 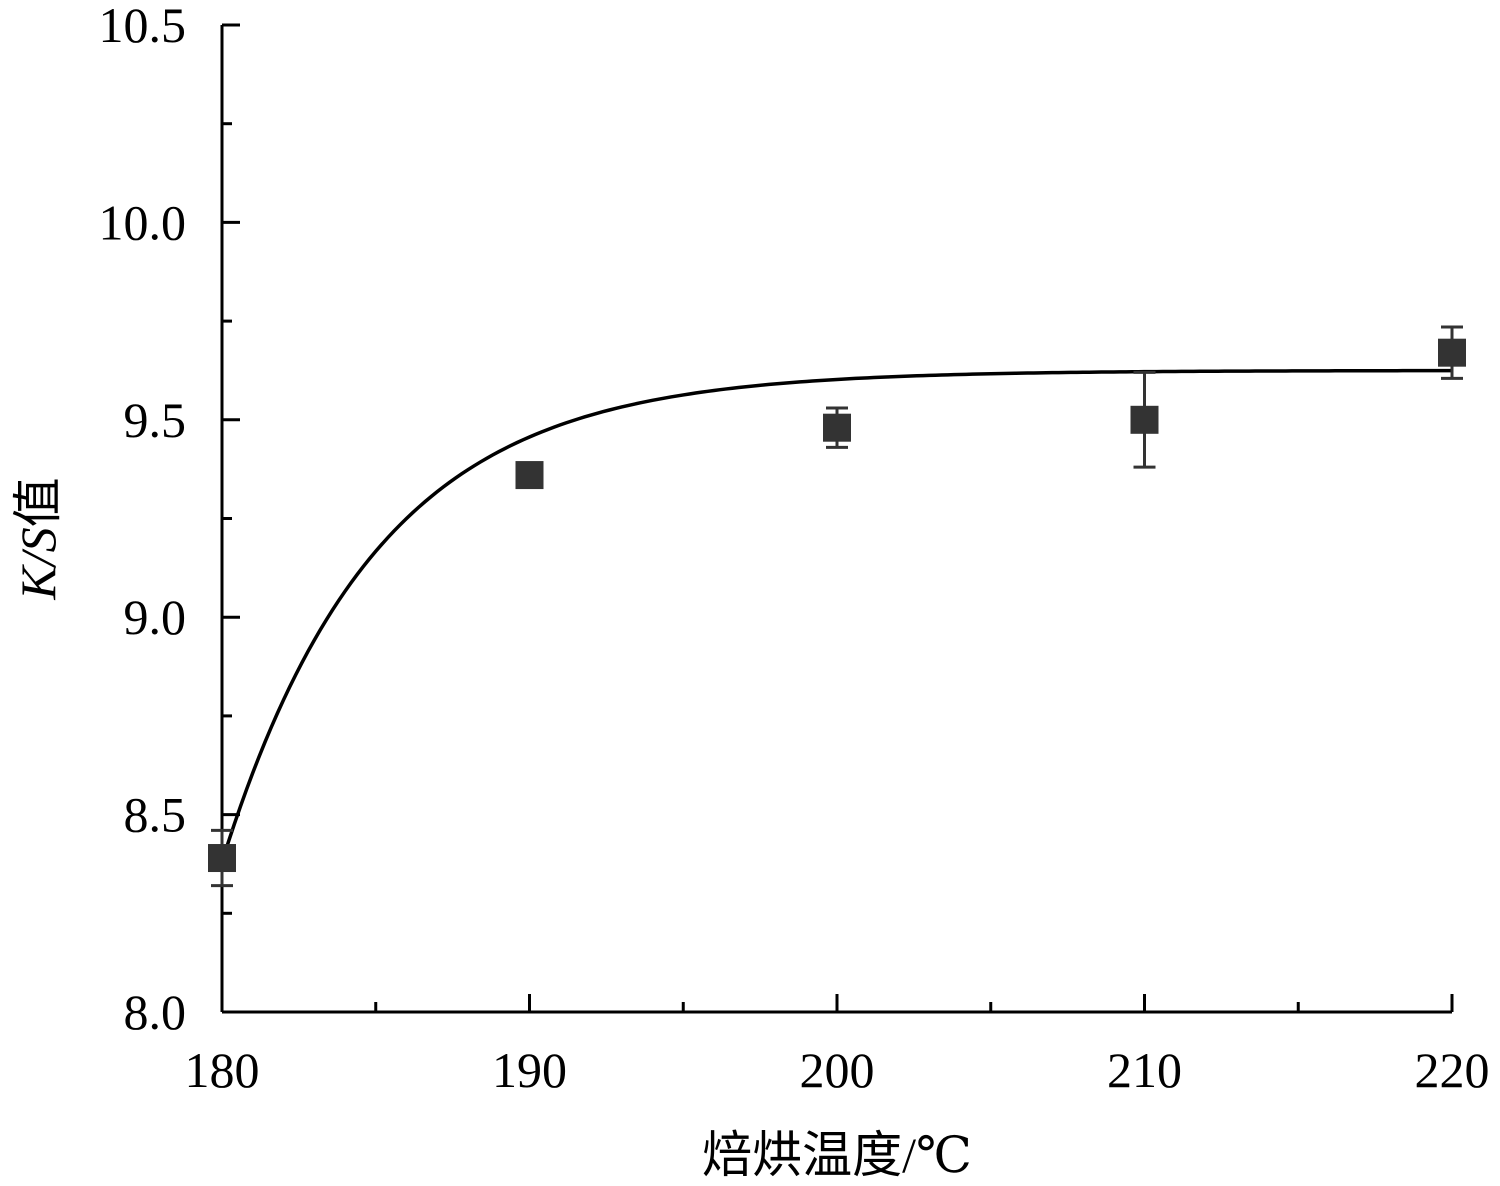 What do you see at coordinates (837, 1070) in the screenshot?
I see `x-tick-label: 200` at bounding box center [837, 1070].